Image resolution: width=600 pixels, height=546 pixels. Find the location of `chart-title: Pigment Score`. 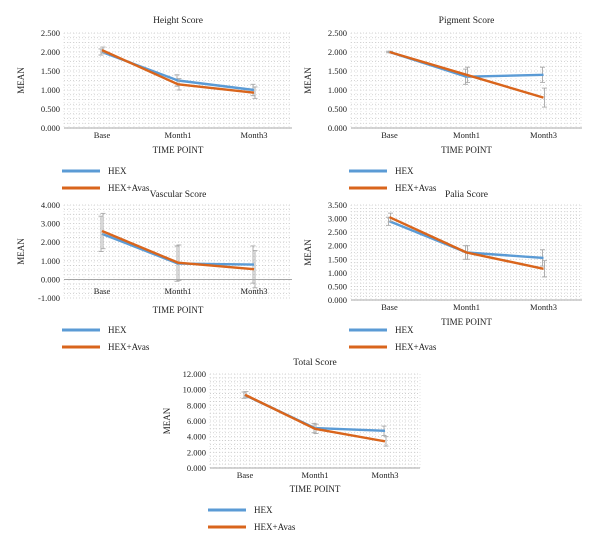

chart-title: Pigment Score is located at coordinates (467, 21).